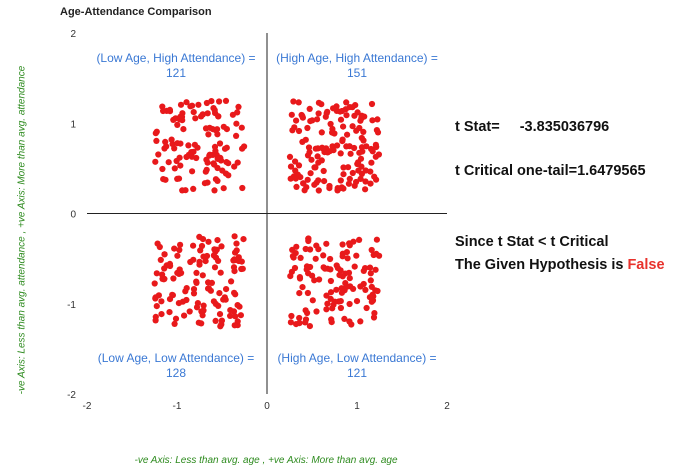  I want to click on t-stat-line: t Stat= -3.835036796, so click(532, 127).